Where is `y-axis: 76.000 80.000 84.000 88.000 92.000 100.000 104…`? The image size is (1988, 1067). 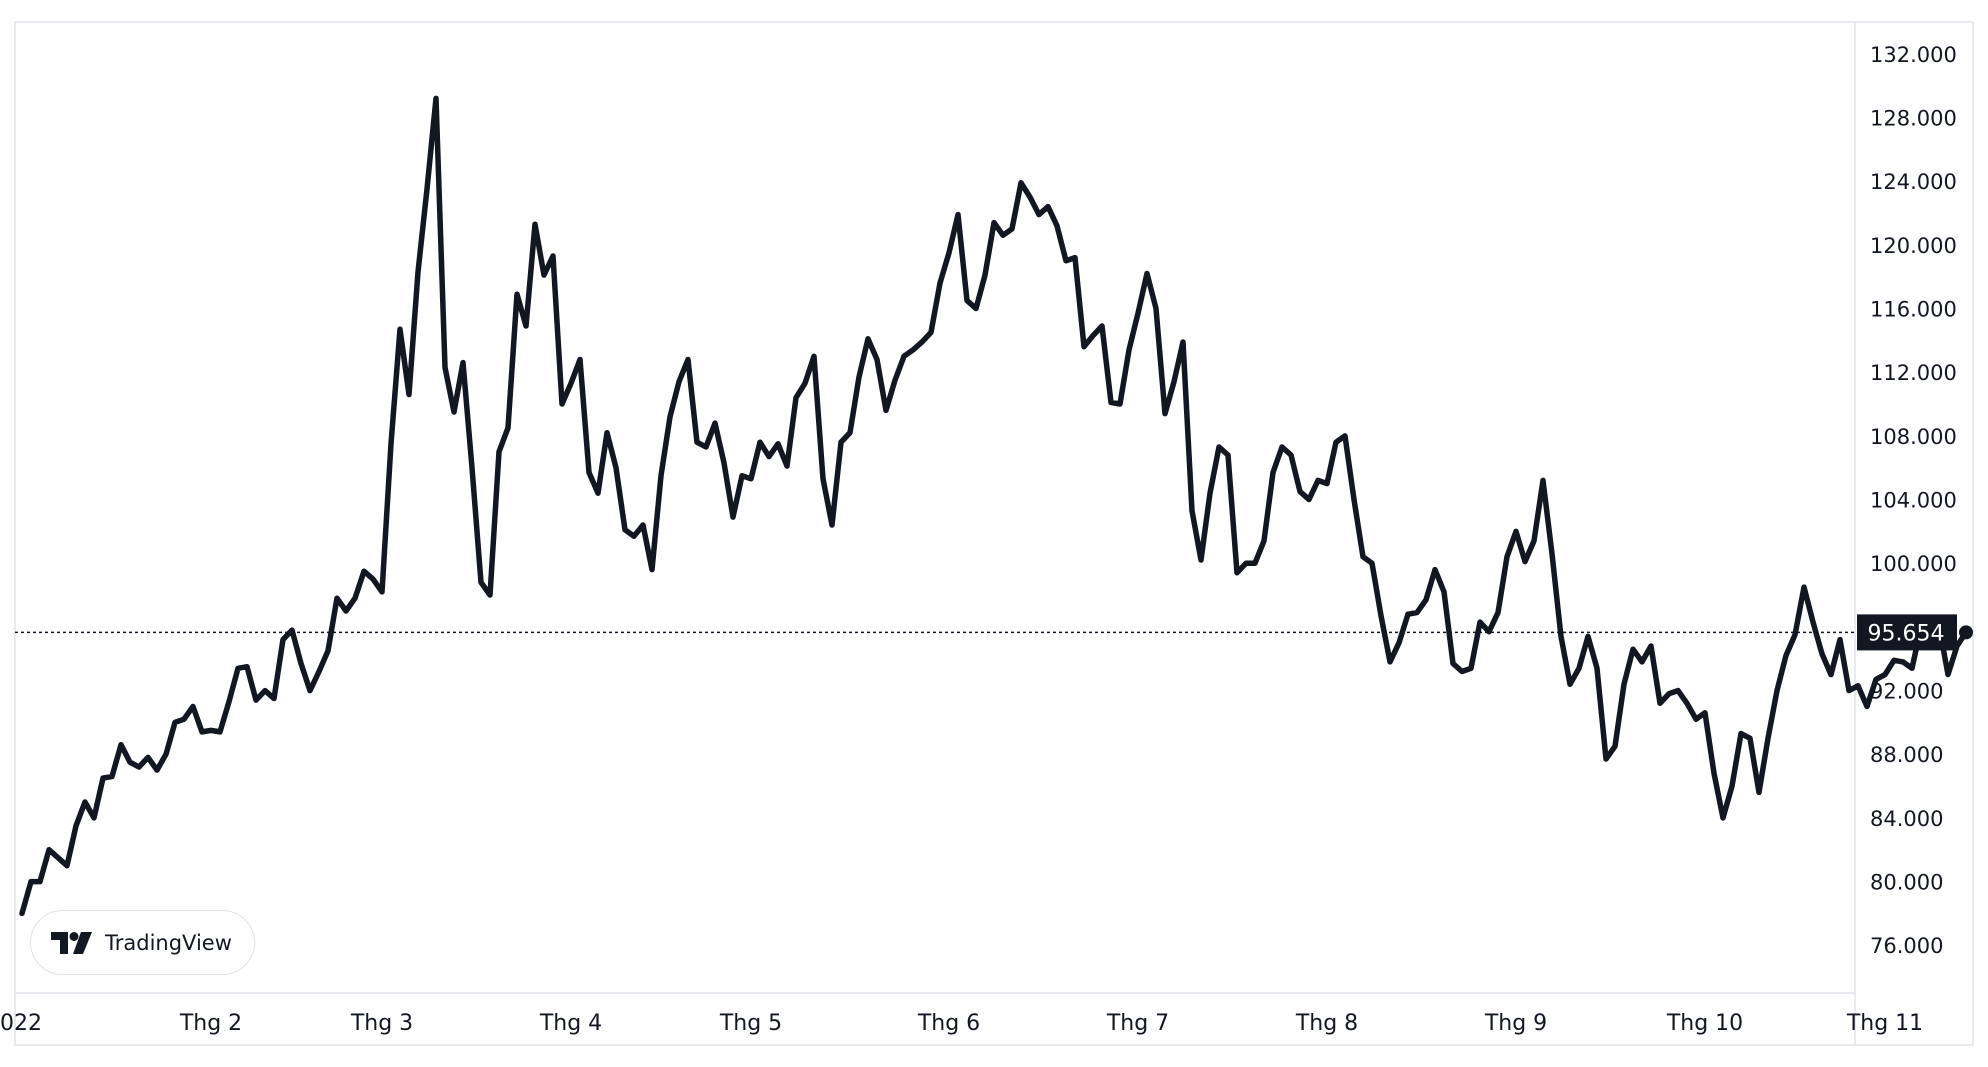 y-axis: 76.000 80.000 84.000 88.000 92.000 100.000 104… is located at coordinates (1913, 500).